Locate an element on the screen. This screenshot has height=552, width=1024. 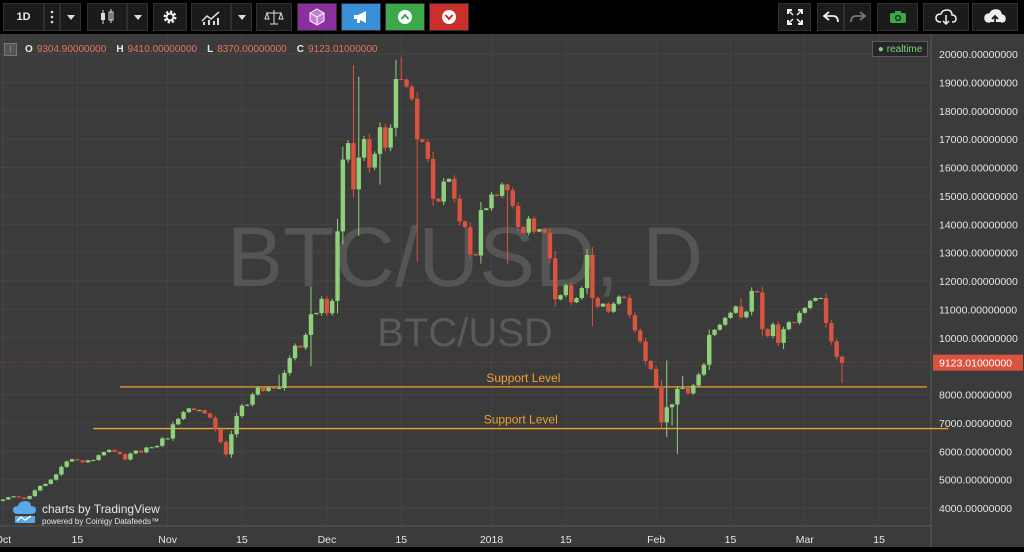
undo-icon is located at coordinates (830, 17).